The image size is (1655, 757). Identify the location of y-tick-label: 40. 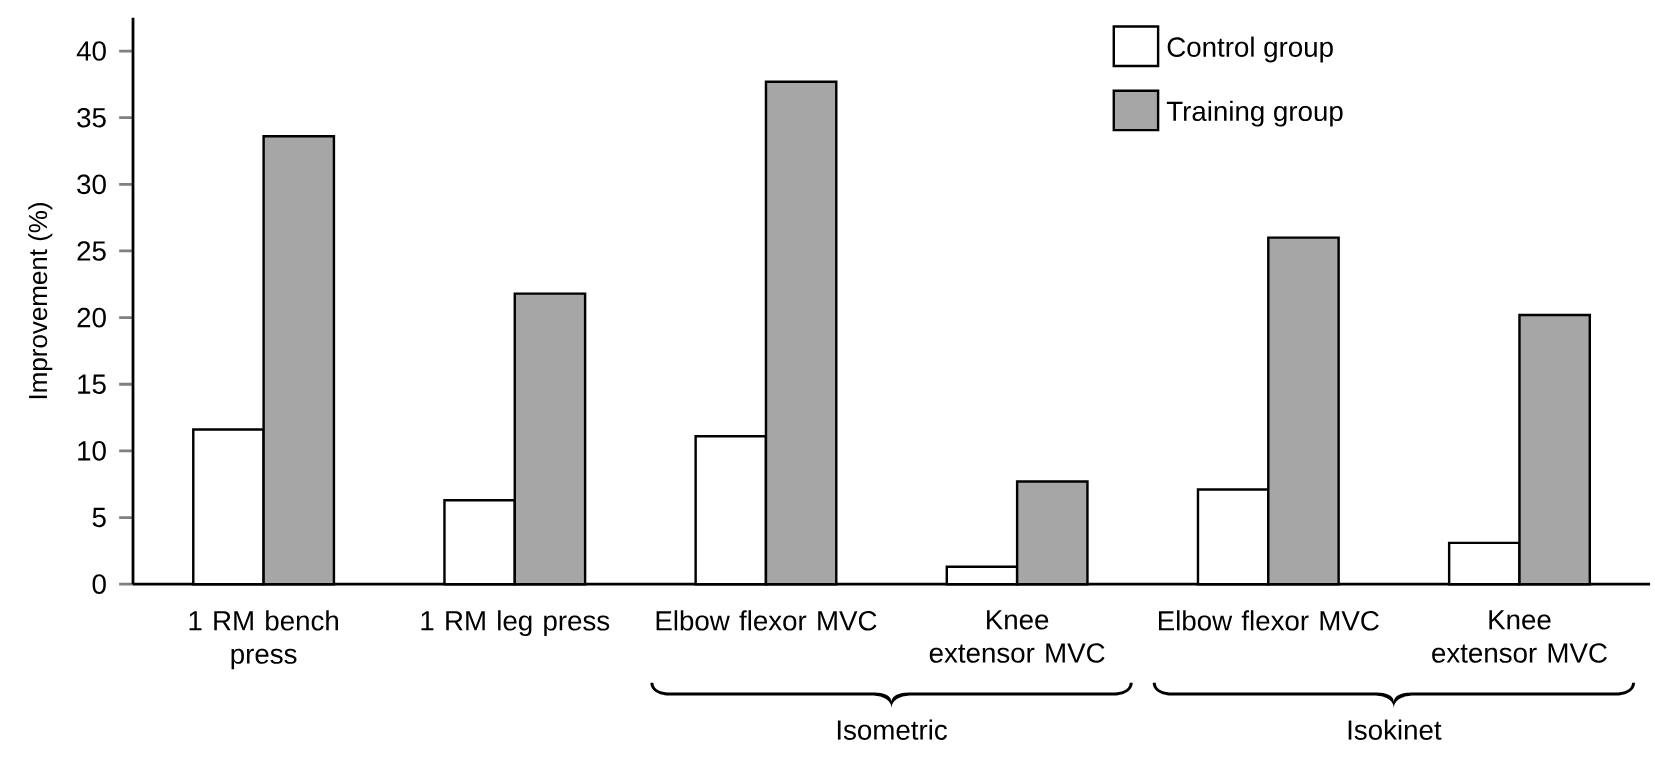
(91, 51).